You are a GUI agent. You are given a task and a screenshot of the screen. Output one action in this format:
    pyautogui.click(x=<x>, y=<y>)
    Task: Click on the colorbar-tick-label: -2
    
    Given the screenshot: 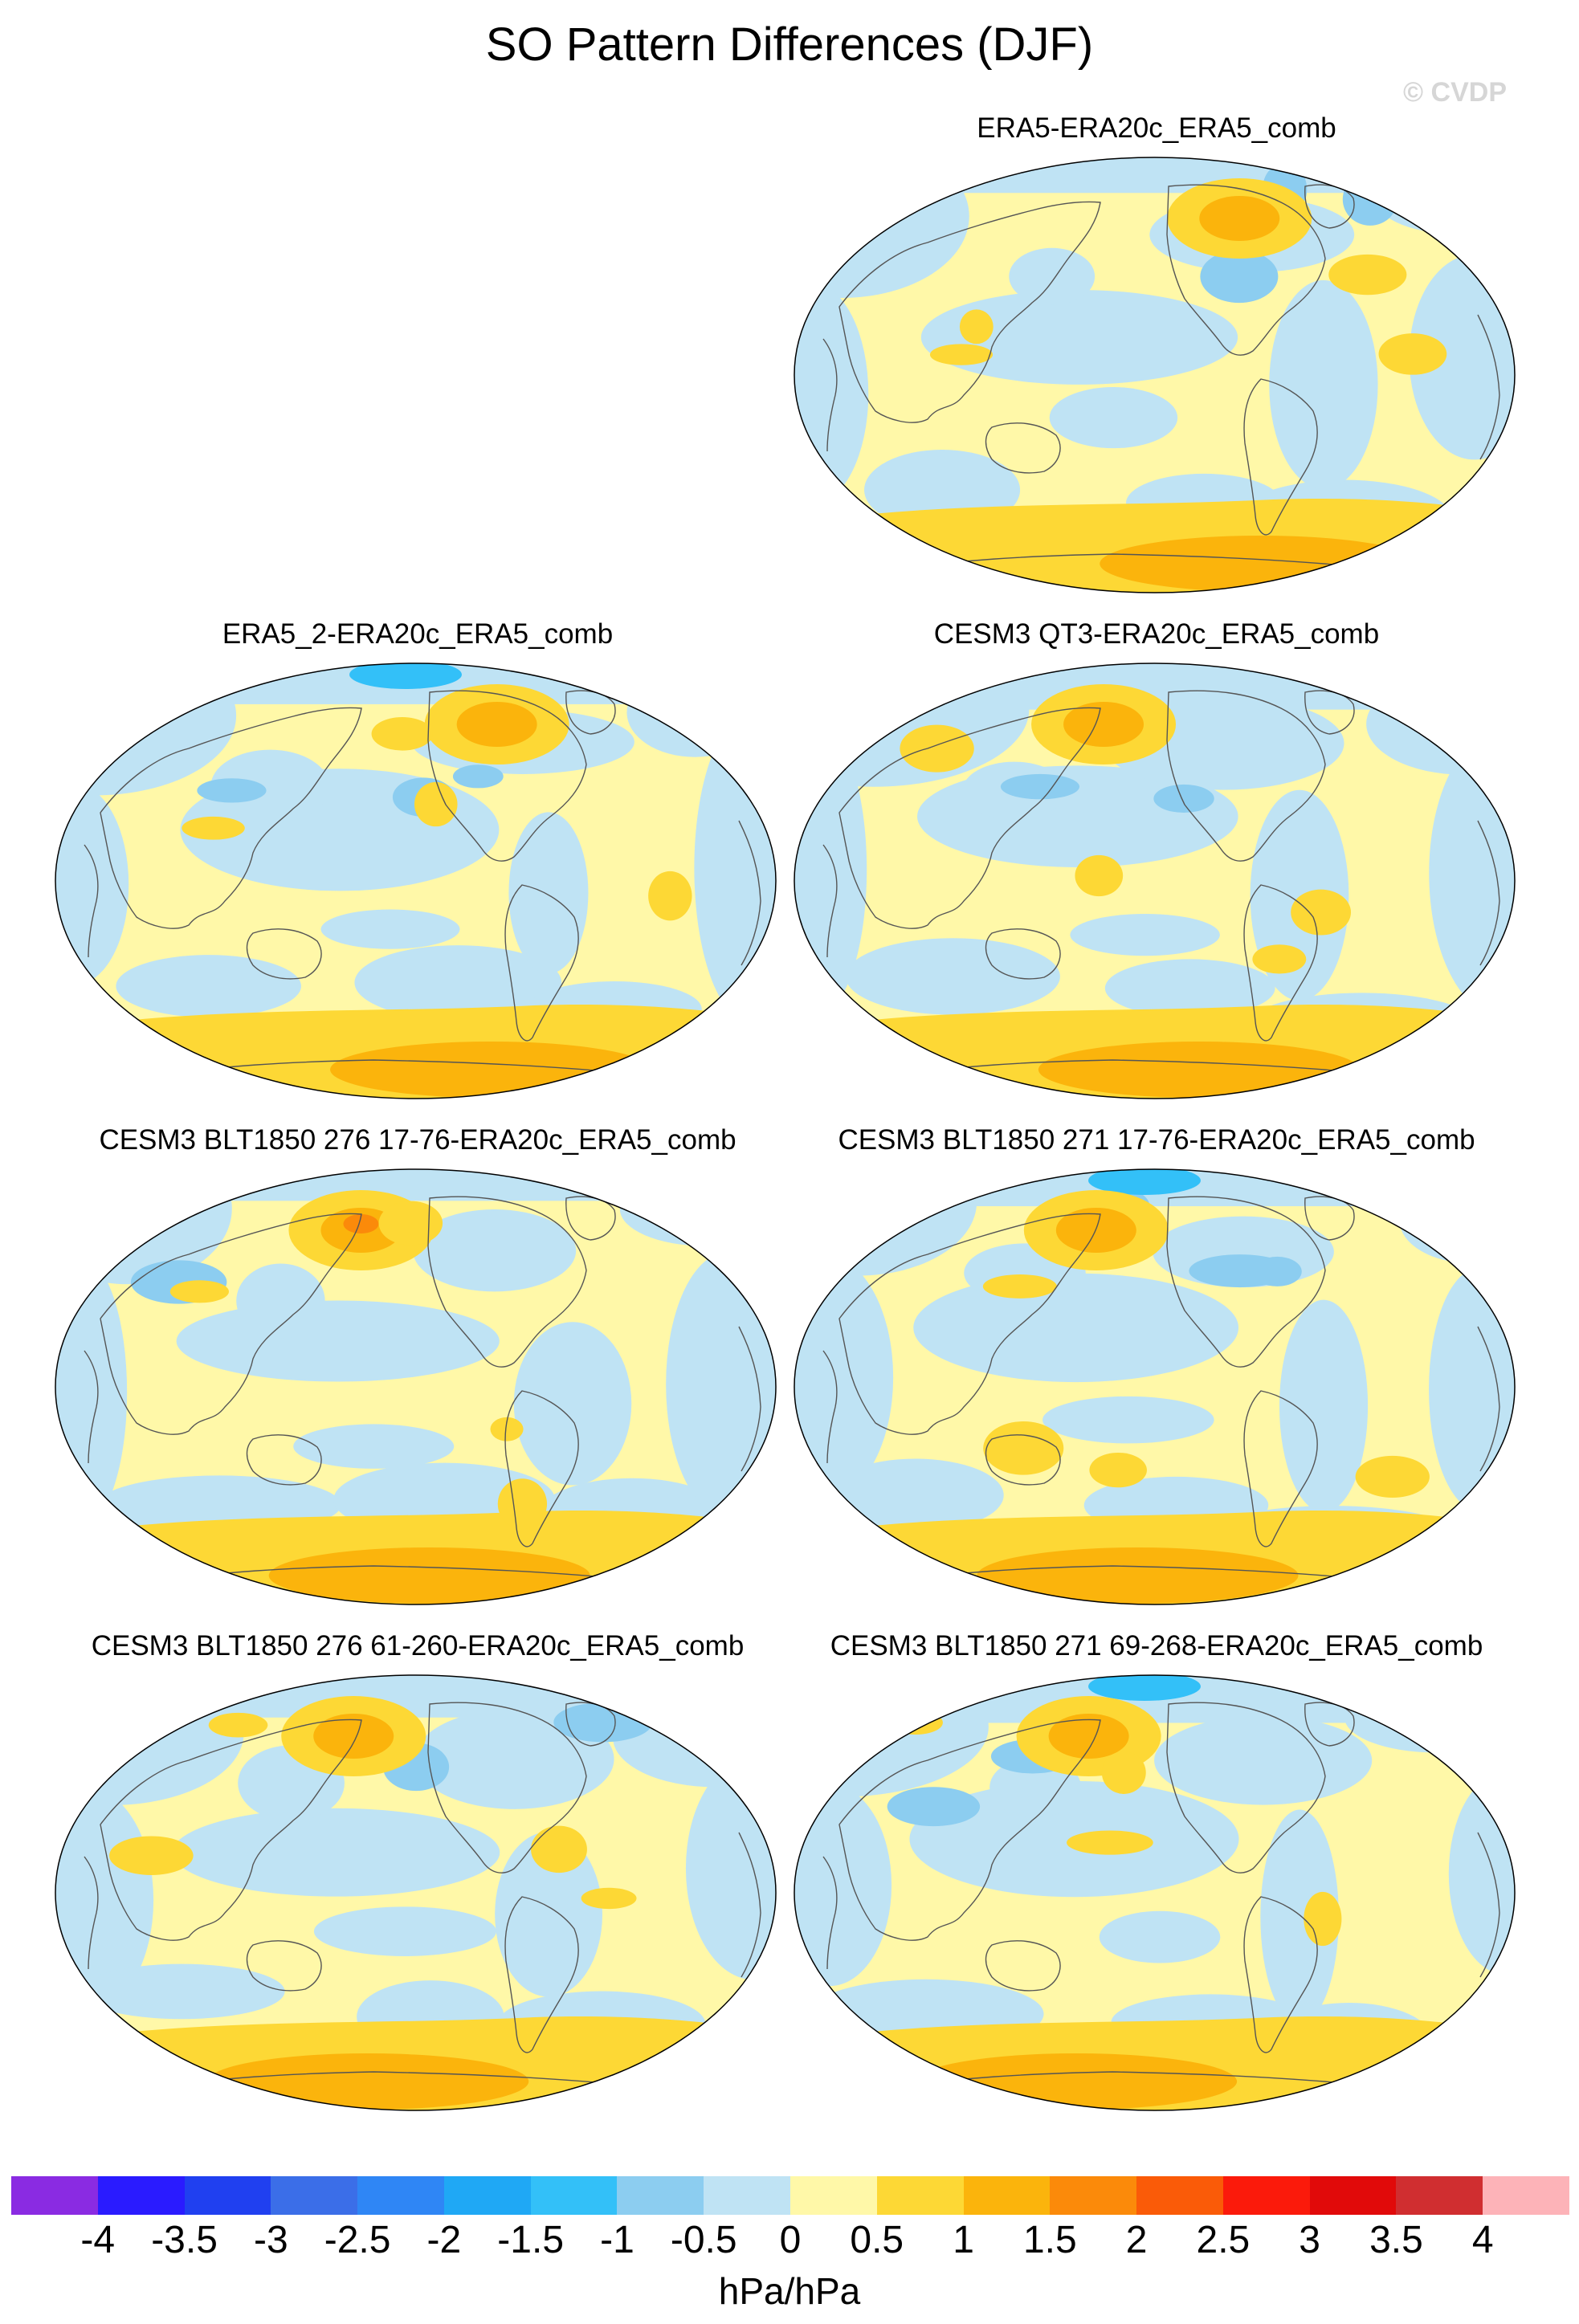 What is the action you would take?
    pyautogui.click(x=444, y=2240)
    